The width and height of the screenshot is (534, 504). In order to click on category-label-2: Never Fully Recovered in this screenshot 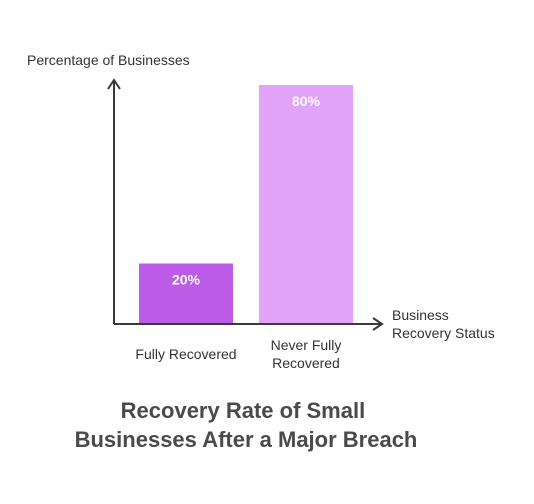, I will do `click(306, 354)`.